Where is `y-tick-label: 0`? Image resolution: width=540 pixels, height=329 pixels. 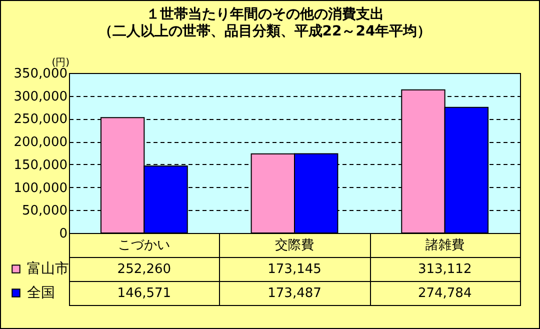
y-tick-label: 0 is located at coordinates (63, 234).